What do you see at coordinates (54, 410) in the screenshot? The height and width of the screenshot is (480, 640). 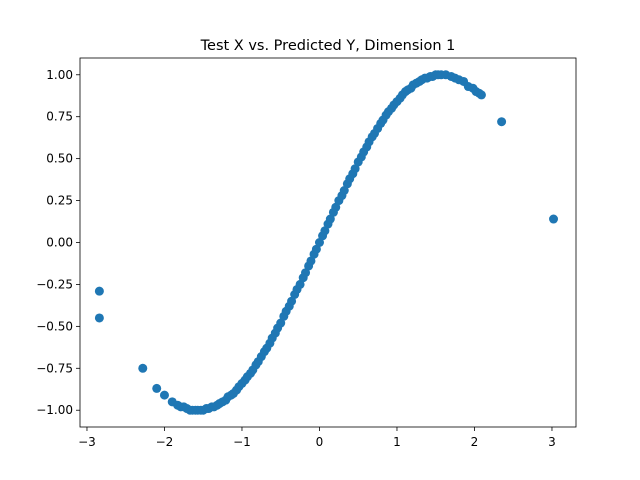 I see `y-tick-label: −1.00` at bounding box center [54, 410].